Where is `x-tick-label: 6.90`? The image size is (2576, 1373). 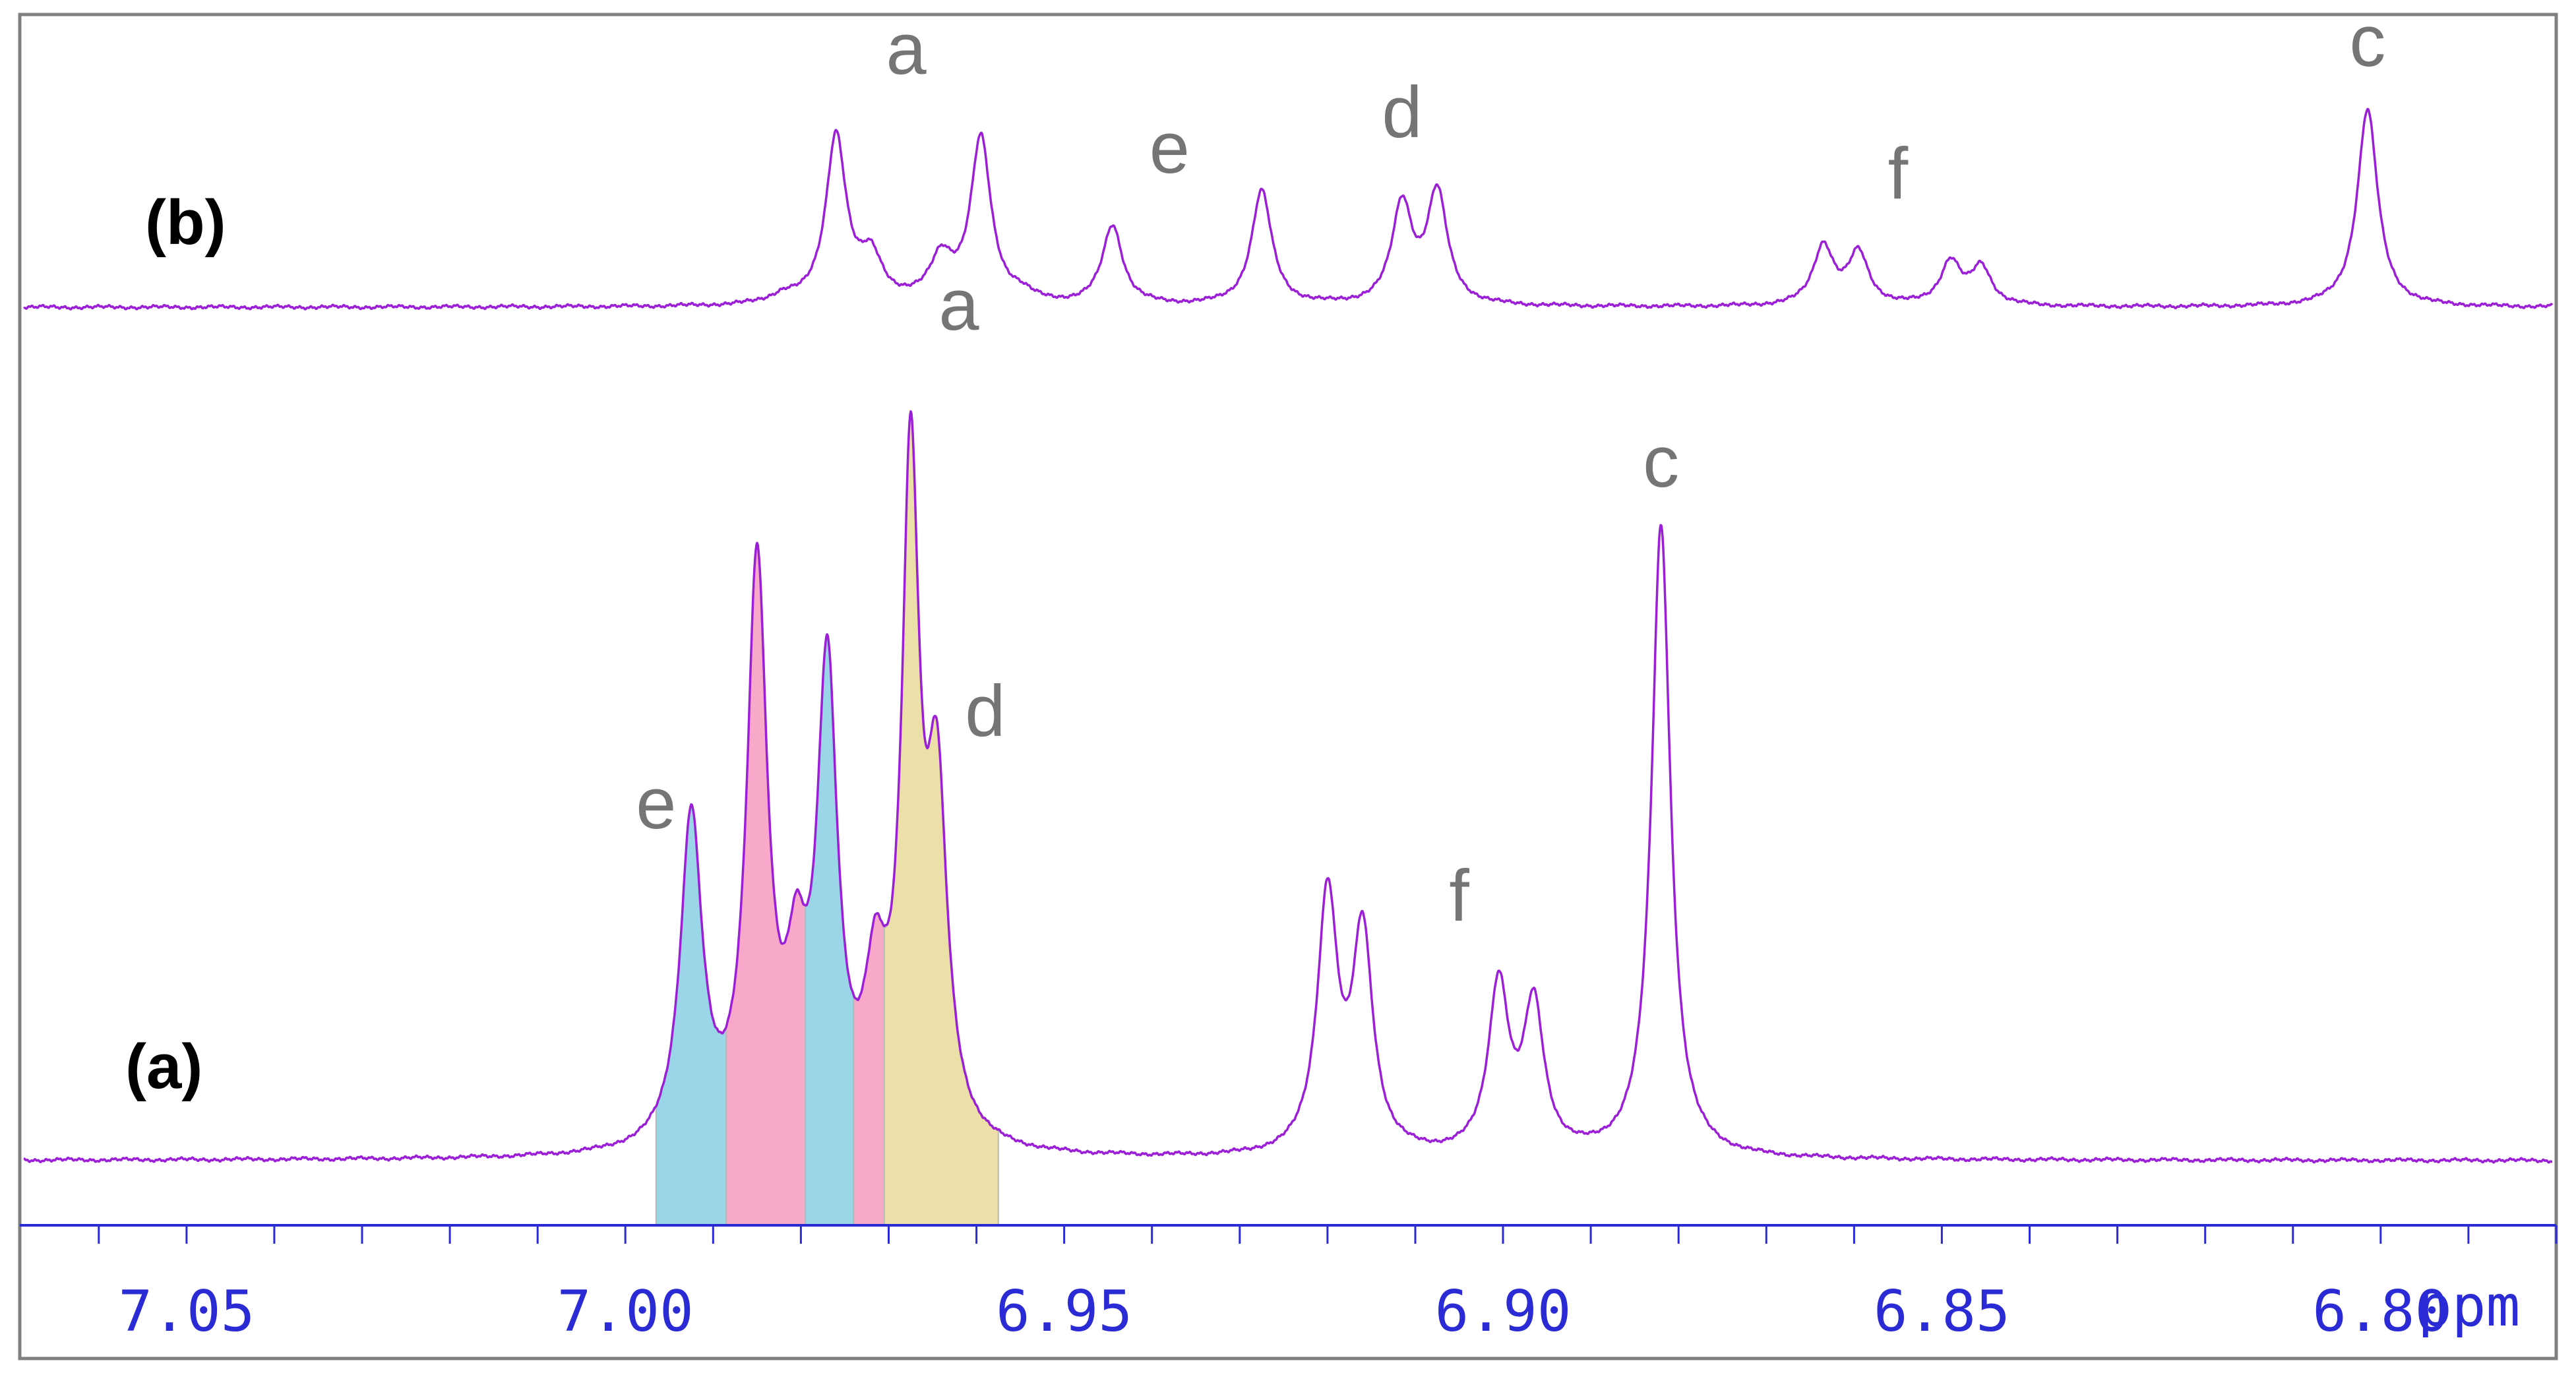
x-tick-label: 6.90 is located at coordinates (1502, 1312).